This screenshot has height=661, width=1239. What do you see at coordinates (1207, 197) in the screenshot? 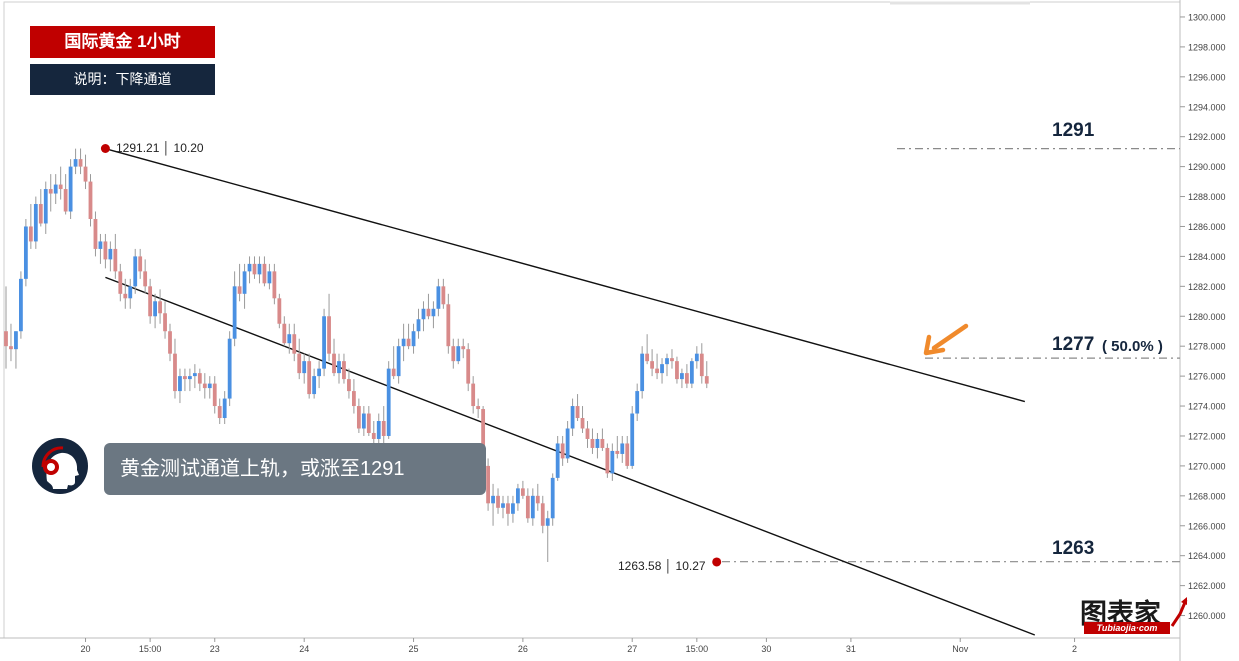
I see `y-tick-label: 1288.000` at bounding box center [1207, 197].